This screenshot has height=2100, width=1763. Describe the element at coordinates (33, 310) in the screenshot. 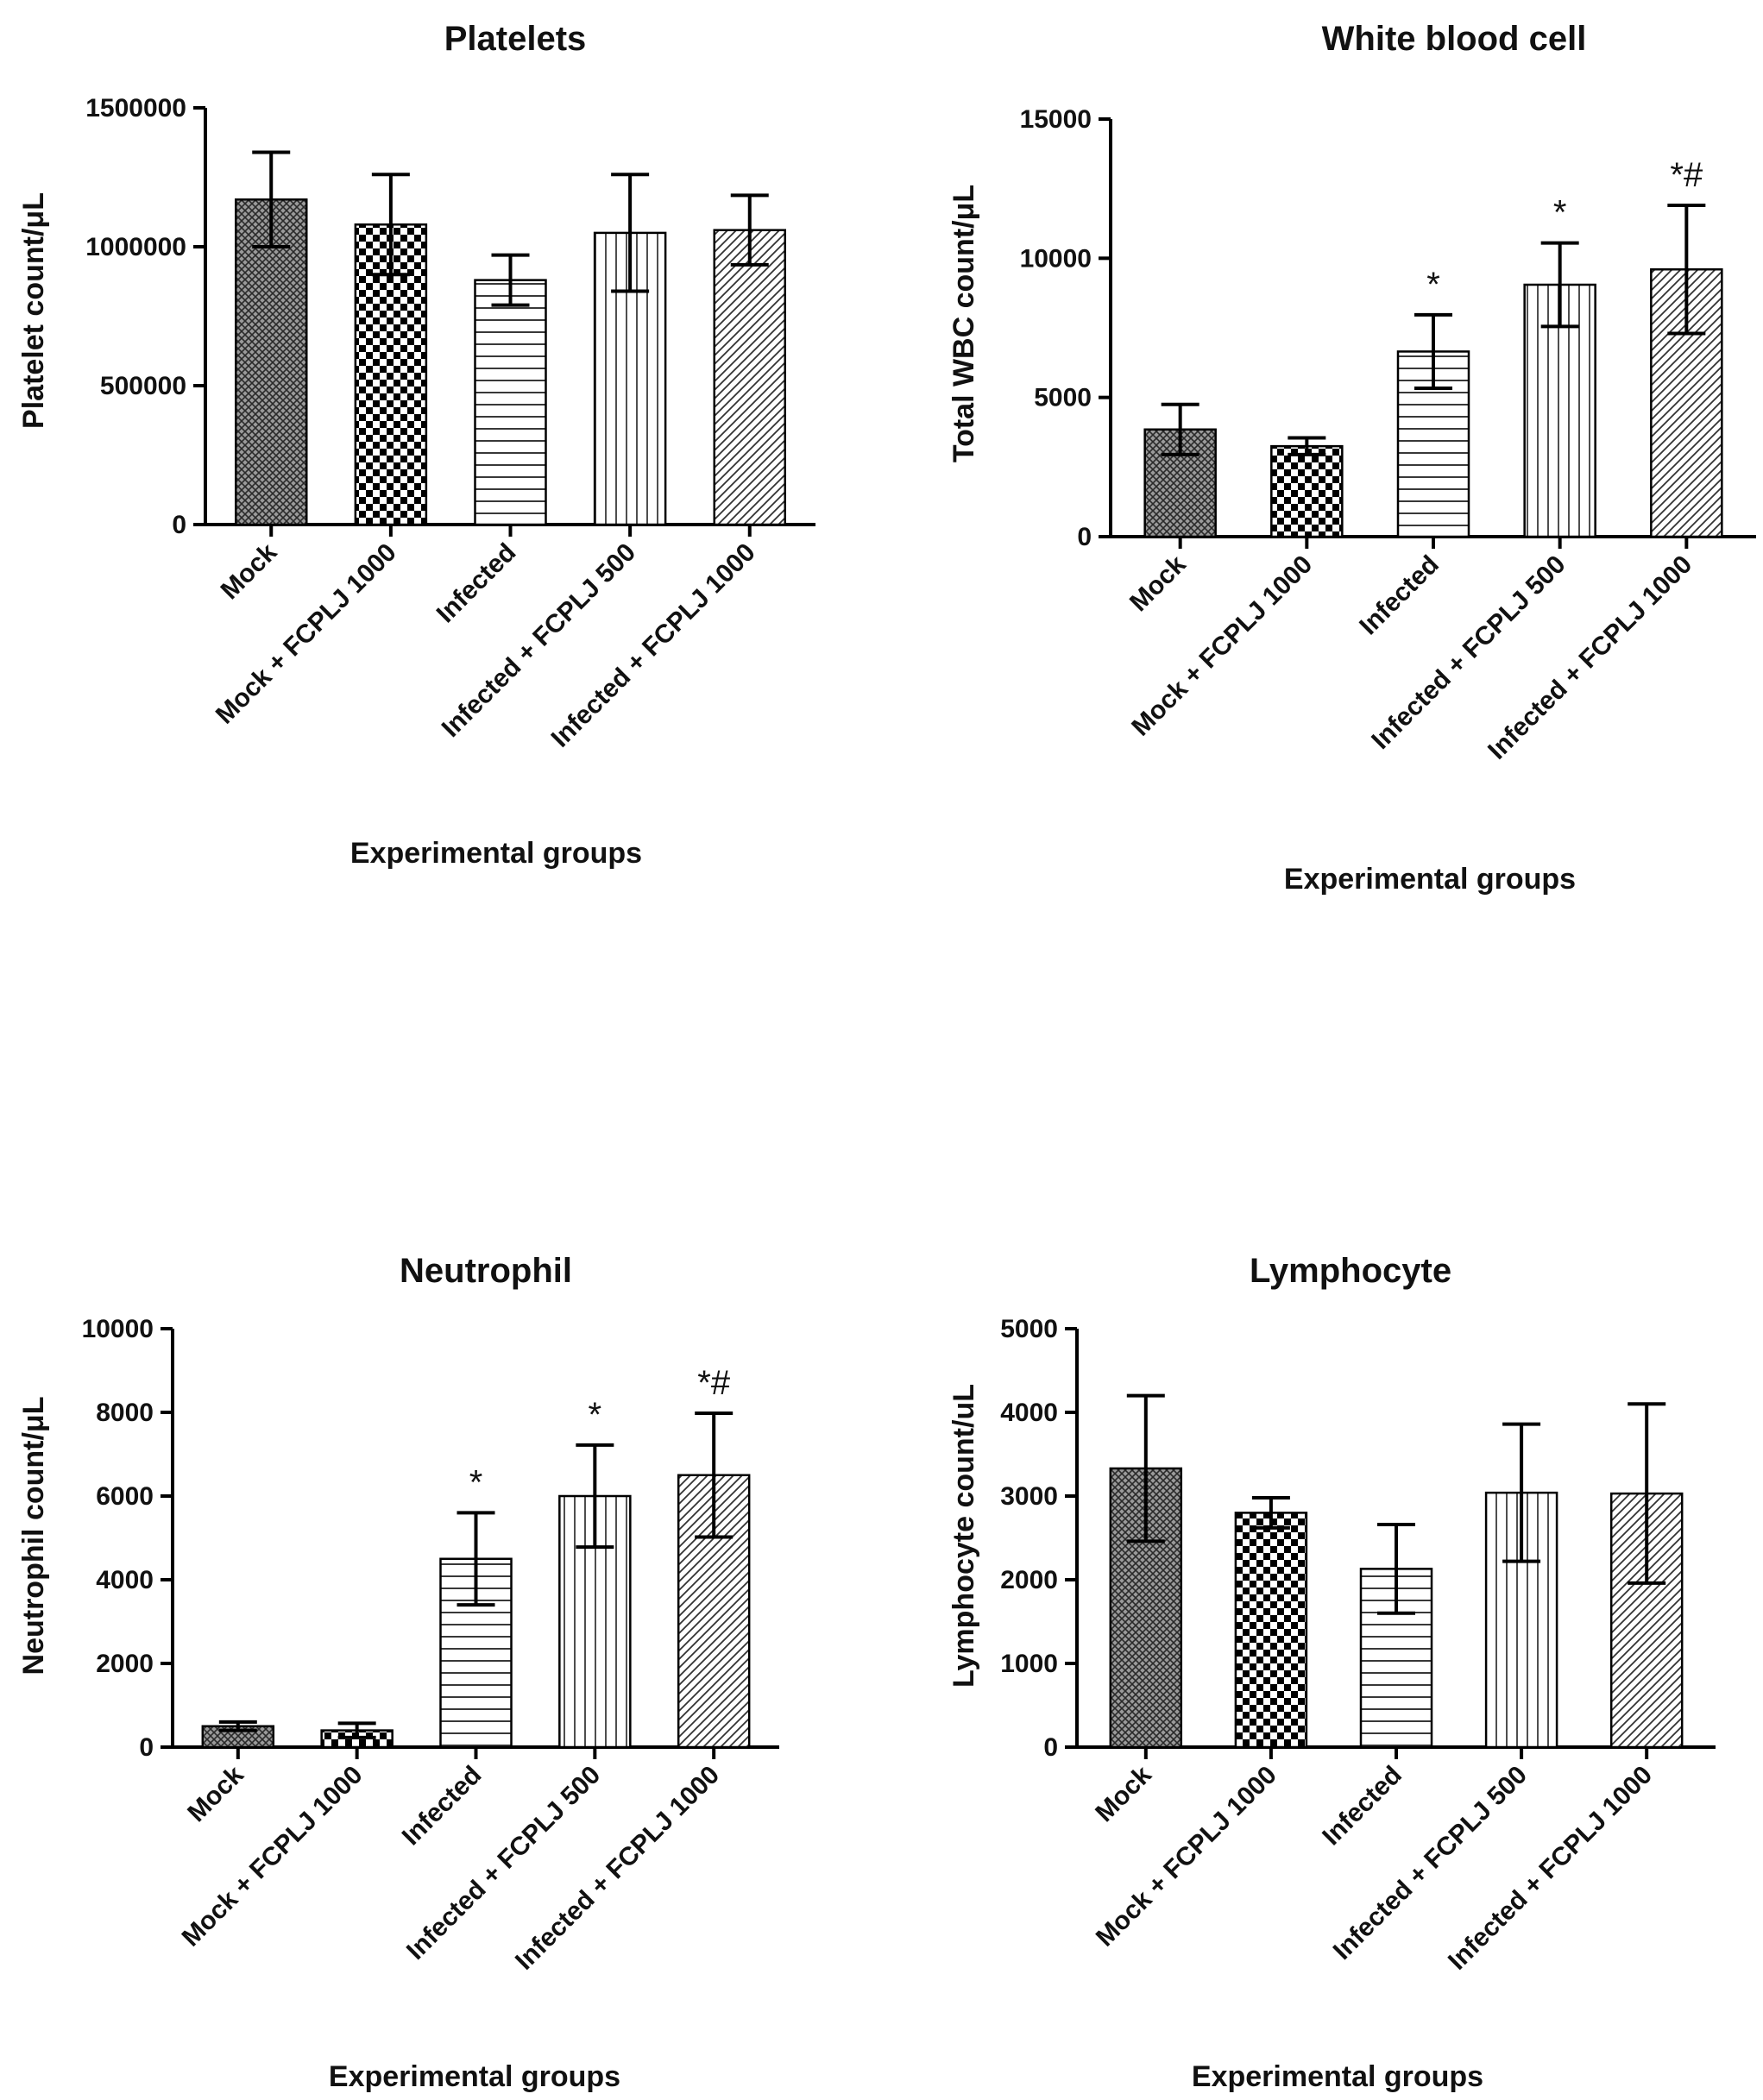

I see `y-axis-label: Platelet count/μL` at that location.